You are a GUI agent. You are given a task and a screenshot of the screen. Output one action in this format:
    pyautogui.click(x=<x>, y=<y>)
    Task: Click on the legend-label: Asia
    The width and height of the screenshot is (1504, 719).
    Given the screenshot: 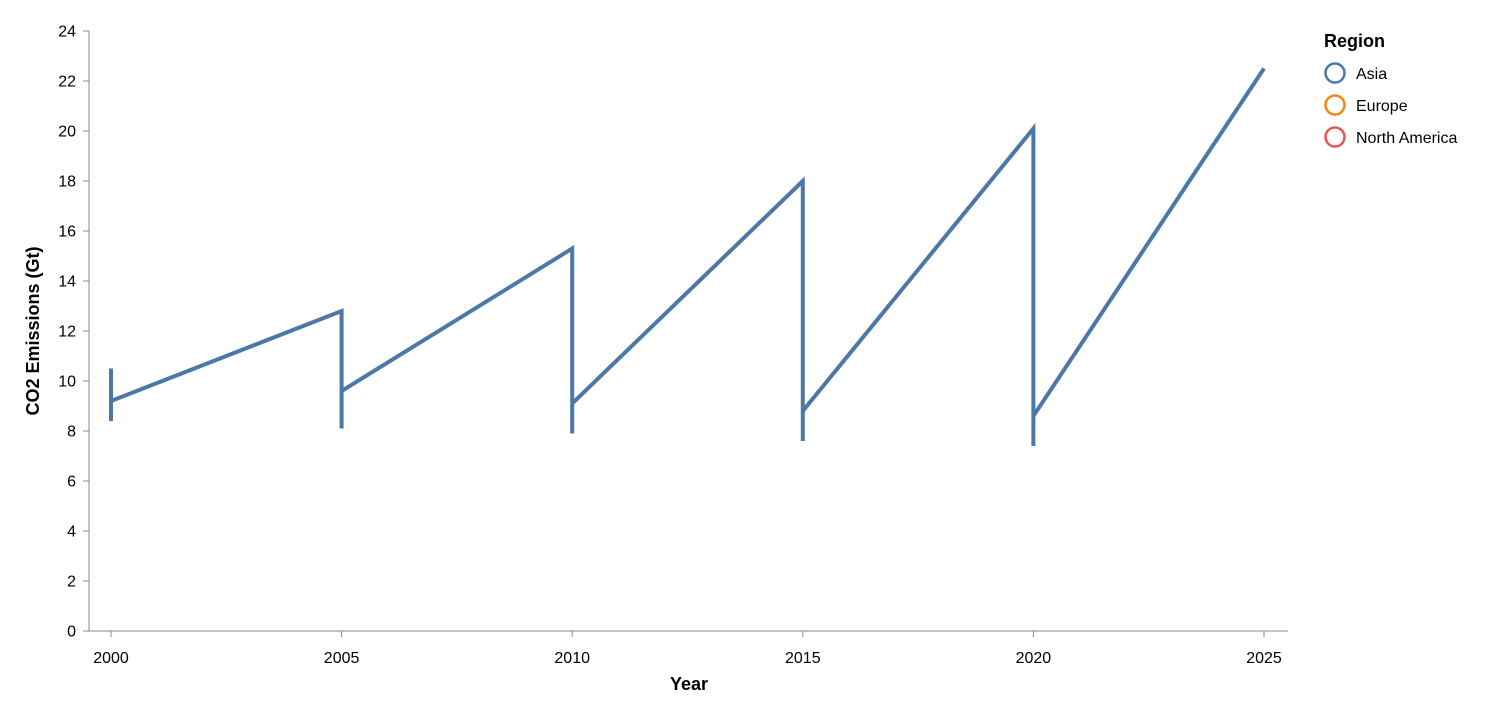 What is the action you would take?
    pyautogui.click(x=1371, y=74)
    